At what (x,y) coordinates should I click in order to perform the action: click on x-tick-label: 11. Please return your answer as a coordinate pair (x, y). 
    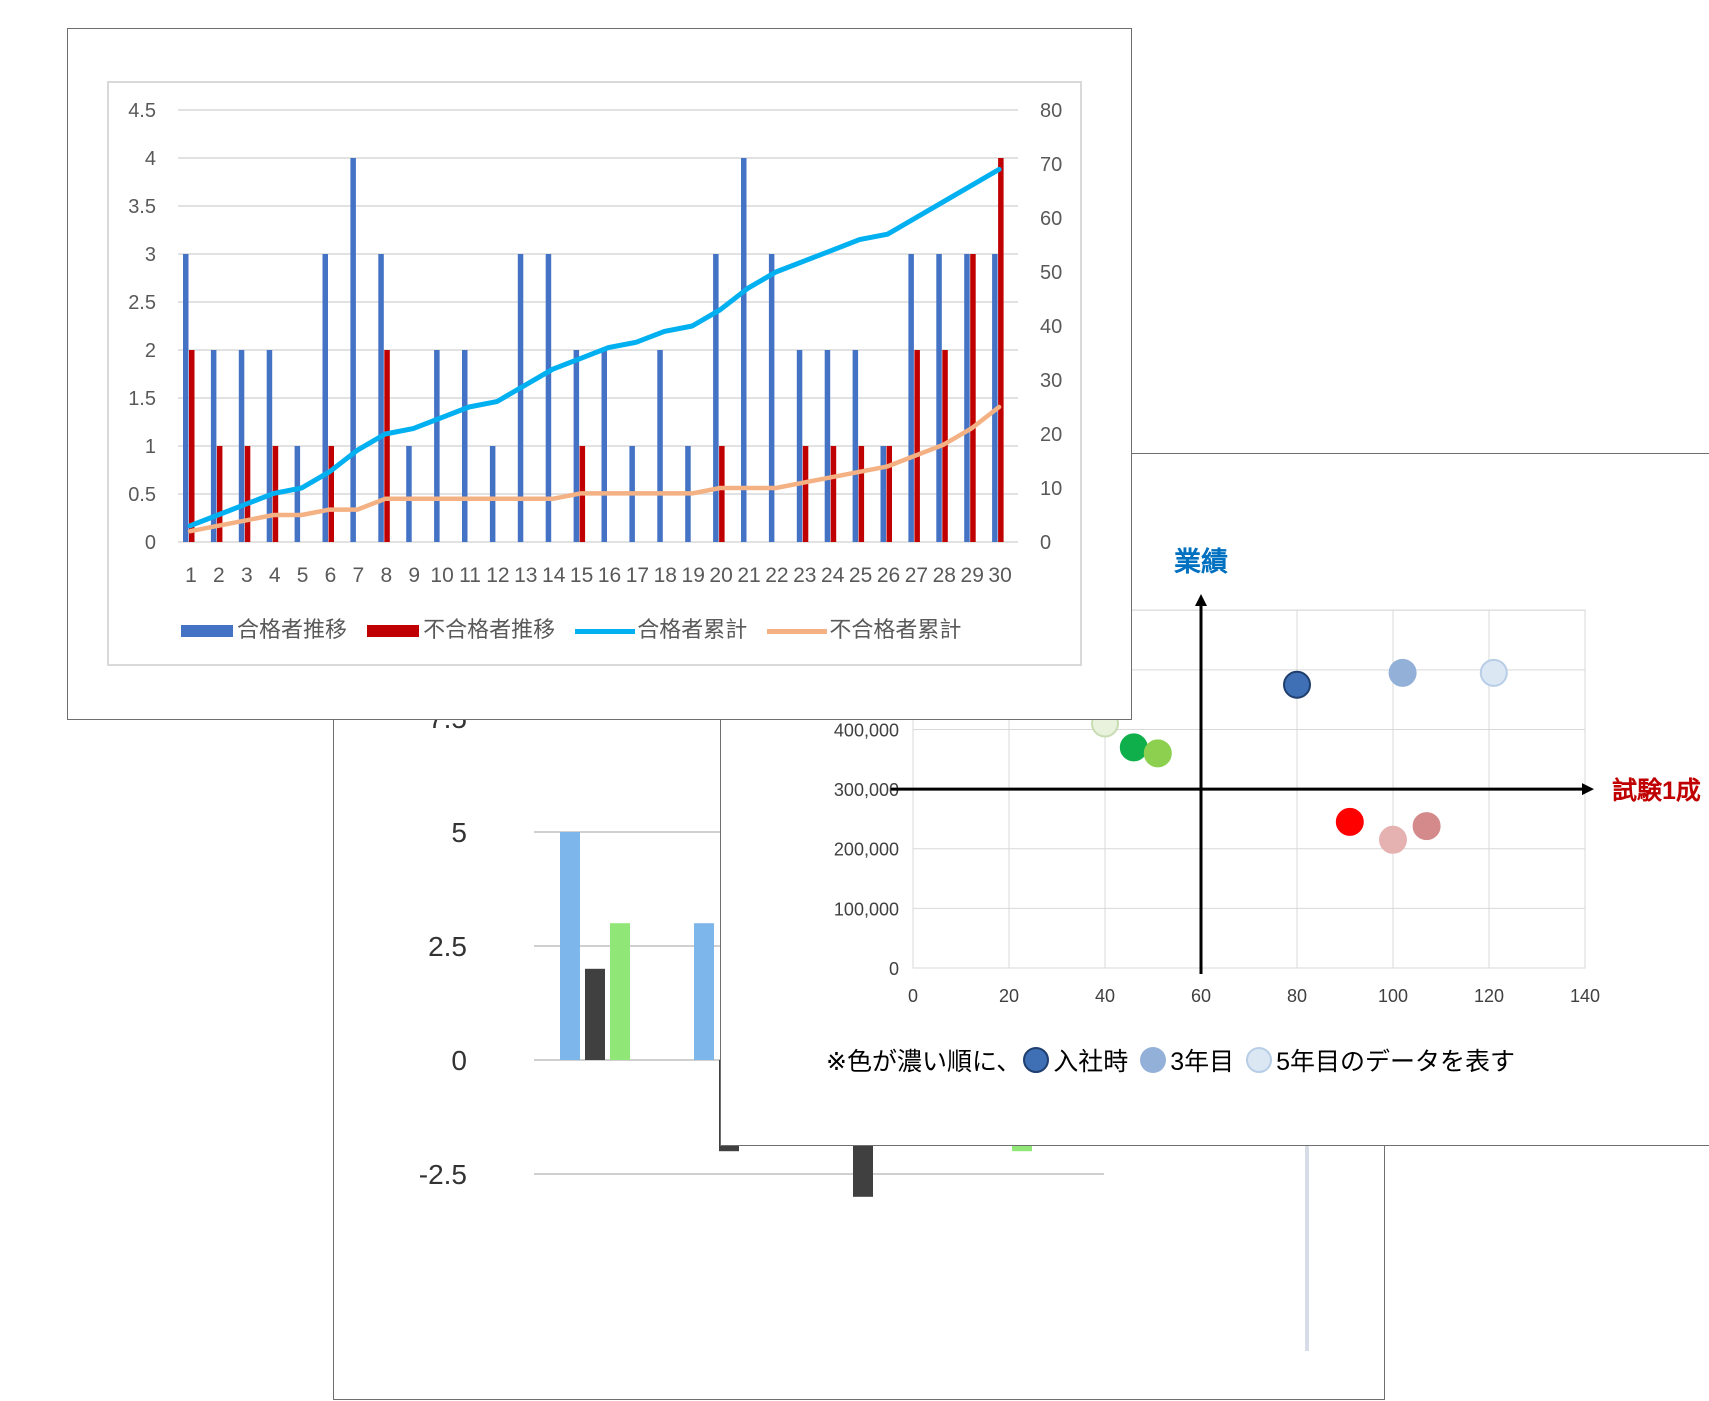
    Looking at the image, I should click on (470, 575).